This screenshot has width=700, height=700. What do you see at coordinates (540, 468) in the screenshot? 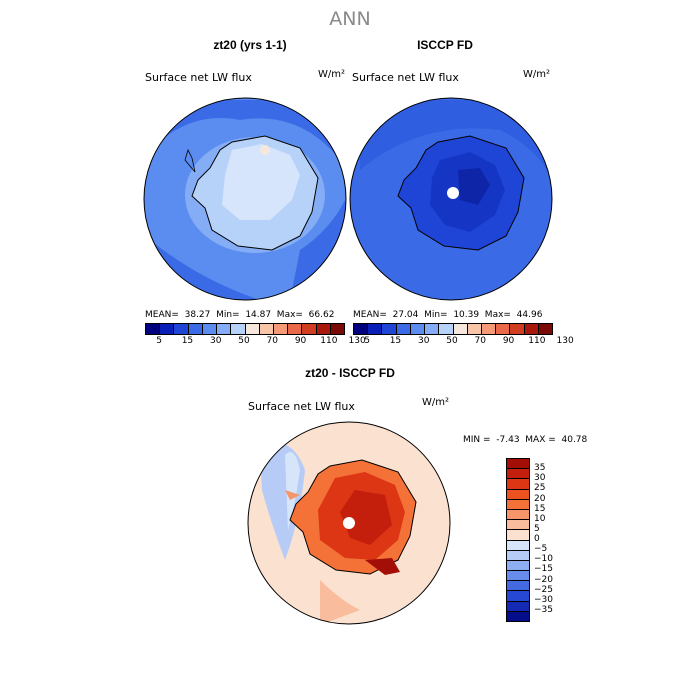
I see `difference-colorbar-tick-label: 35` at bounding box center [540, 468].